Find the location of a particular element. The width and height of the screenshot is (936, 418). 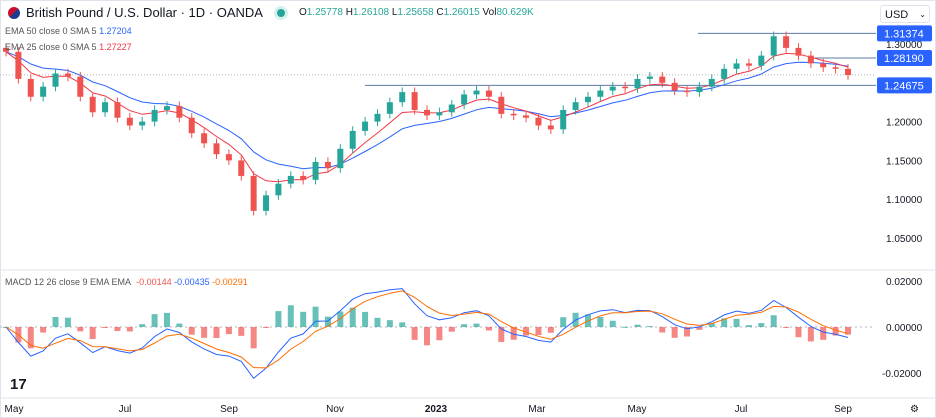

time-tick-label: May is located at coordinates (637, 409).